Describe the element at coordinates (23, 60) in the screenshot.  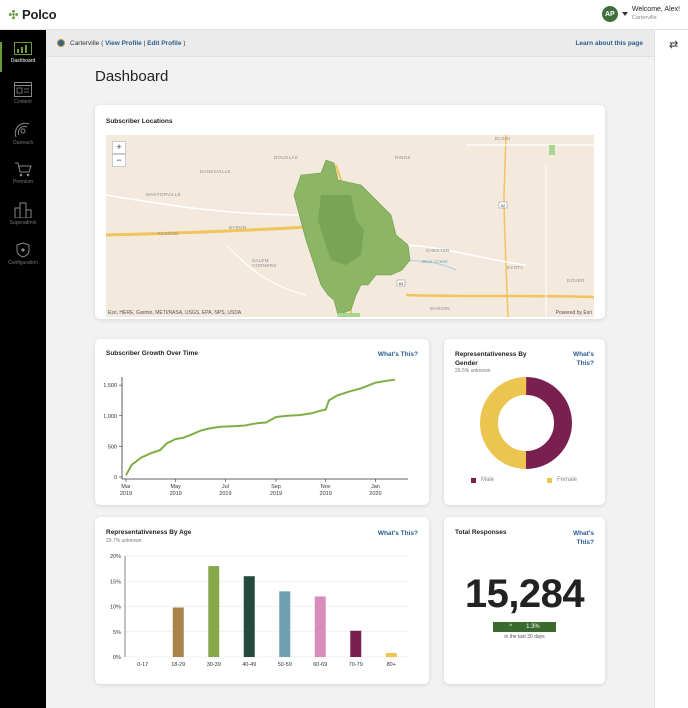
I see `sidebar-item-dashboard: Dashboard` at that location.